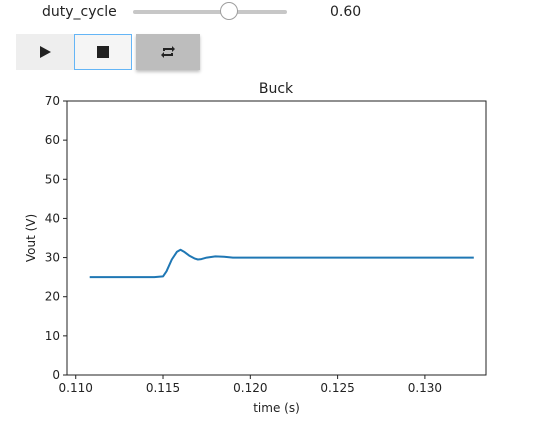 Image resolution: width=534 pixels, height=423 pixels. What do you see at coordinates (79, 12) in the screenshot?
I see `slider-label: duty_cycle` at bounding box center [79, 12].